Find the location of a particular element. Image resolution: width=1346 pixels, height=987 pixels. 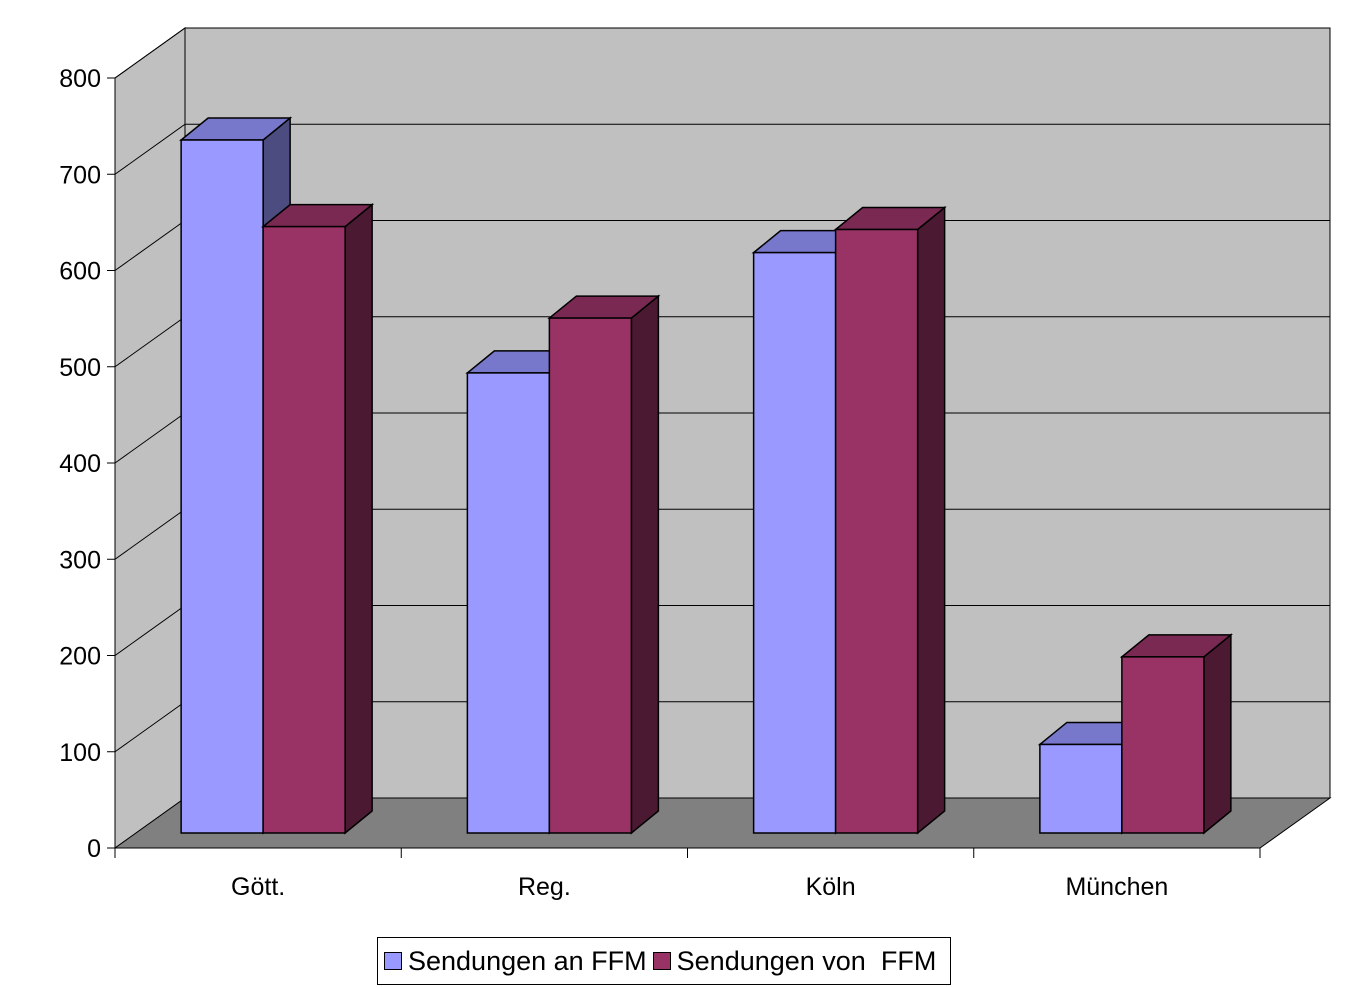

bar-2-München is located at coordinates (1176, 734).